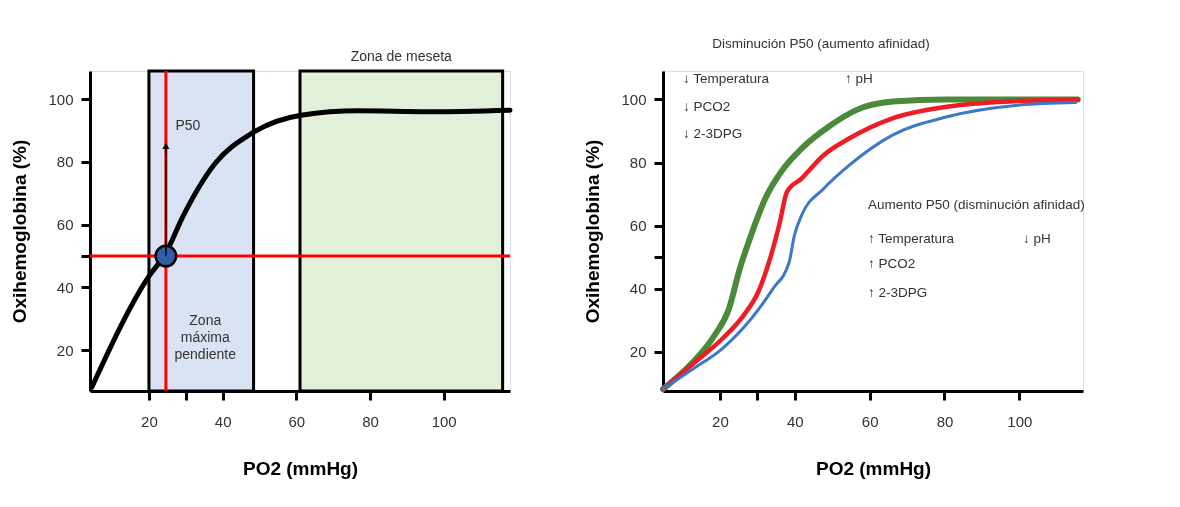  What do you see at coordinates (821, 43) in the screenshot?
I see `text: Disminución P50 (aumento afinidad)` at bounding box center [821, 43].